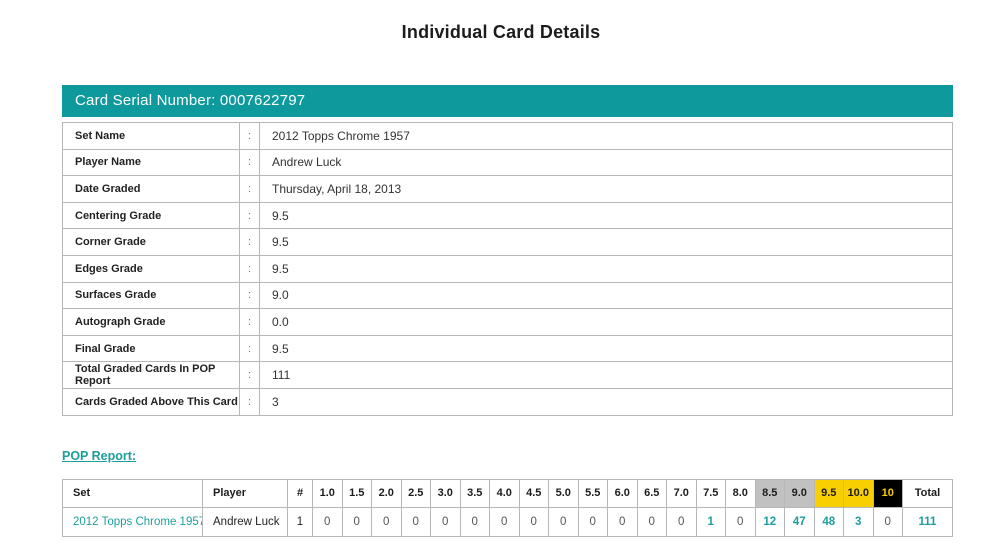 This screenshot has height=558, width=1002. I want to click on serial-number-banner: Card Serial Number: 0007622797, so click(507, 101).